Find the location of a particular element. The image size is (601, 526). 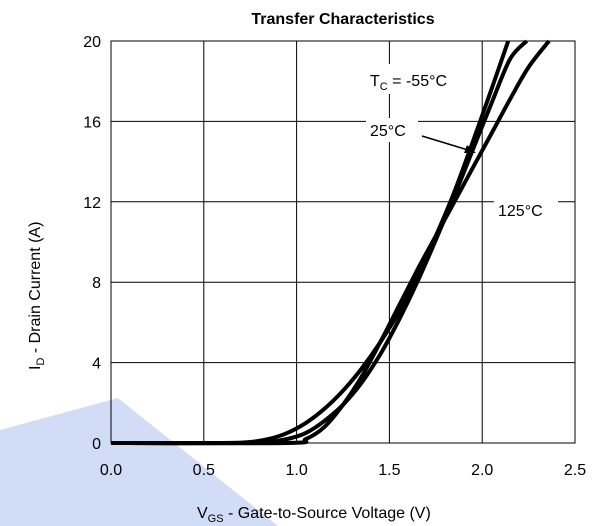

x-axis-label: VGS - Gate-to-Source Voltage (V) is located at coordinates (314, 515).